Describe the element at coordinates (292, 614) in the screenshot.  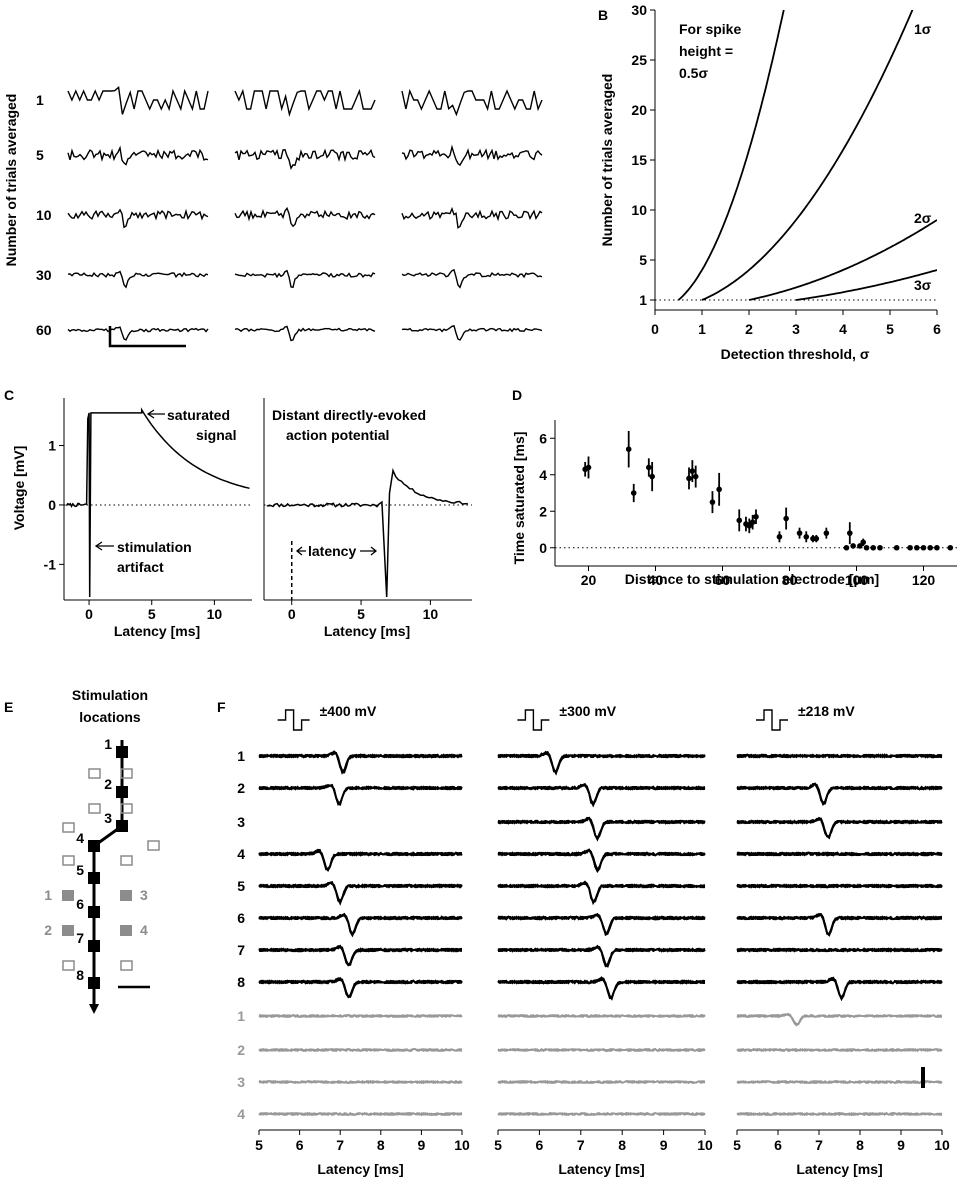
I see `panel-c-xtick-label: 0` at that location.